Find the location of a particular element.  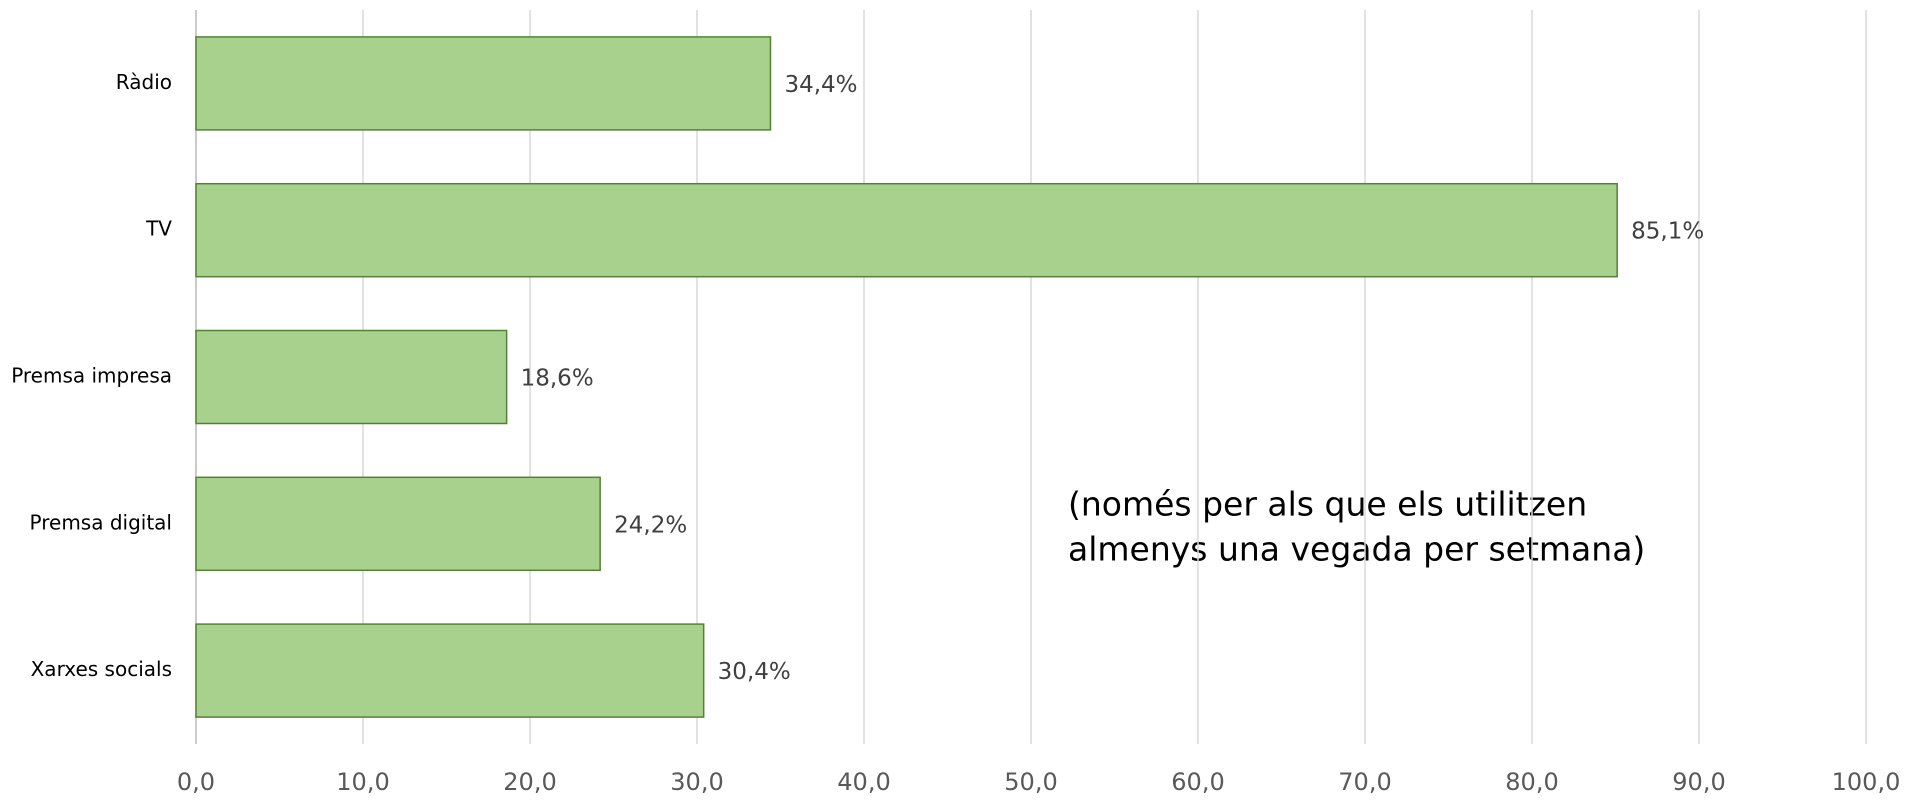

annotation: almenys una vegada per setmana) is located at coordinates (1356, 549).